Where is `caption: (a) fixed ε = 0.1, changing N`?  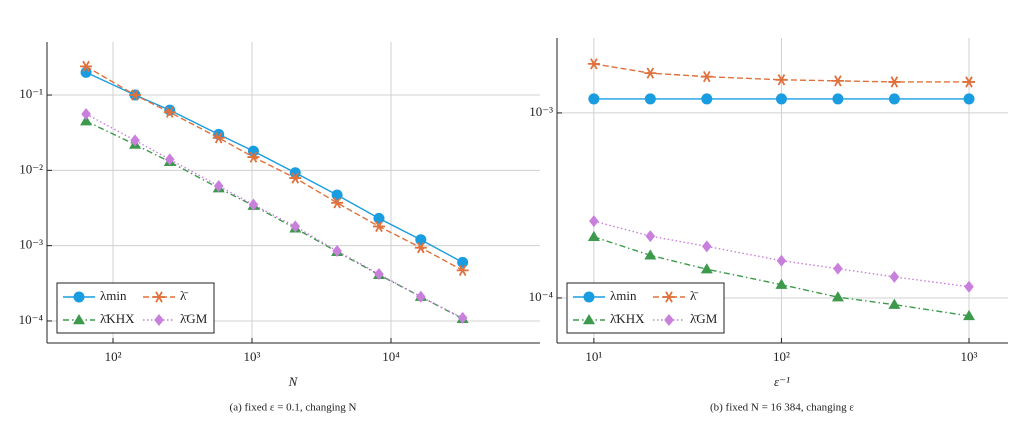
caption: (a) fixed ε = 0.1, changing N is located at coordinates (293, 408).